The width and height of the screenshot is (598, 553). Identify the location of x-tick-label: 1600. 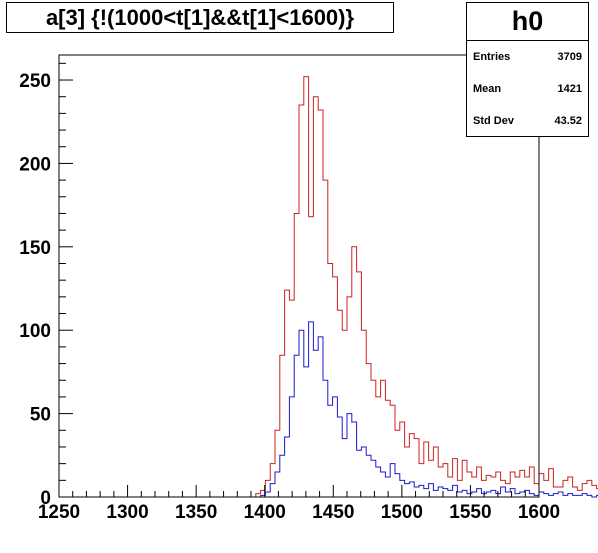
(539, 512).